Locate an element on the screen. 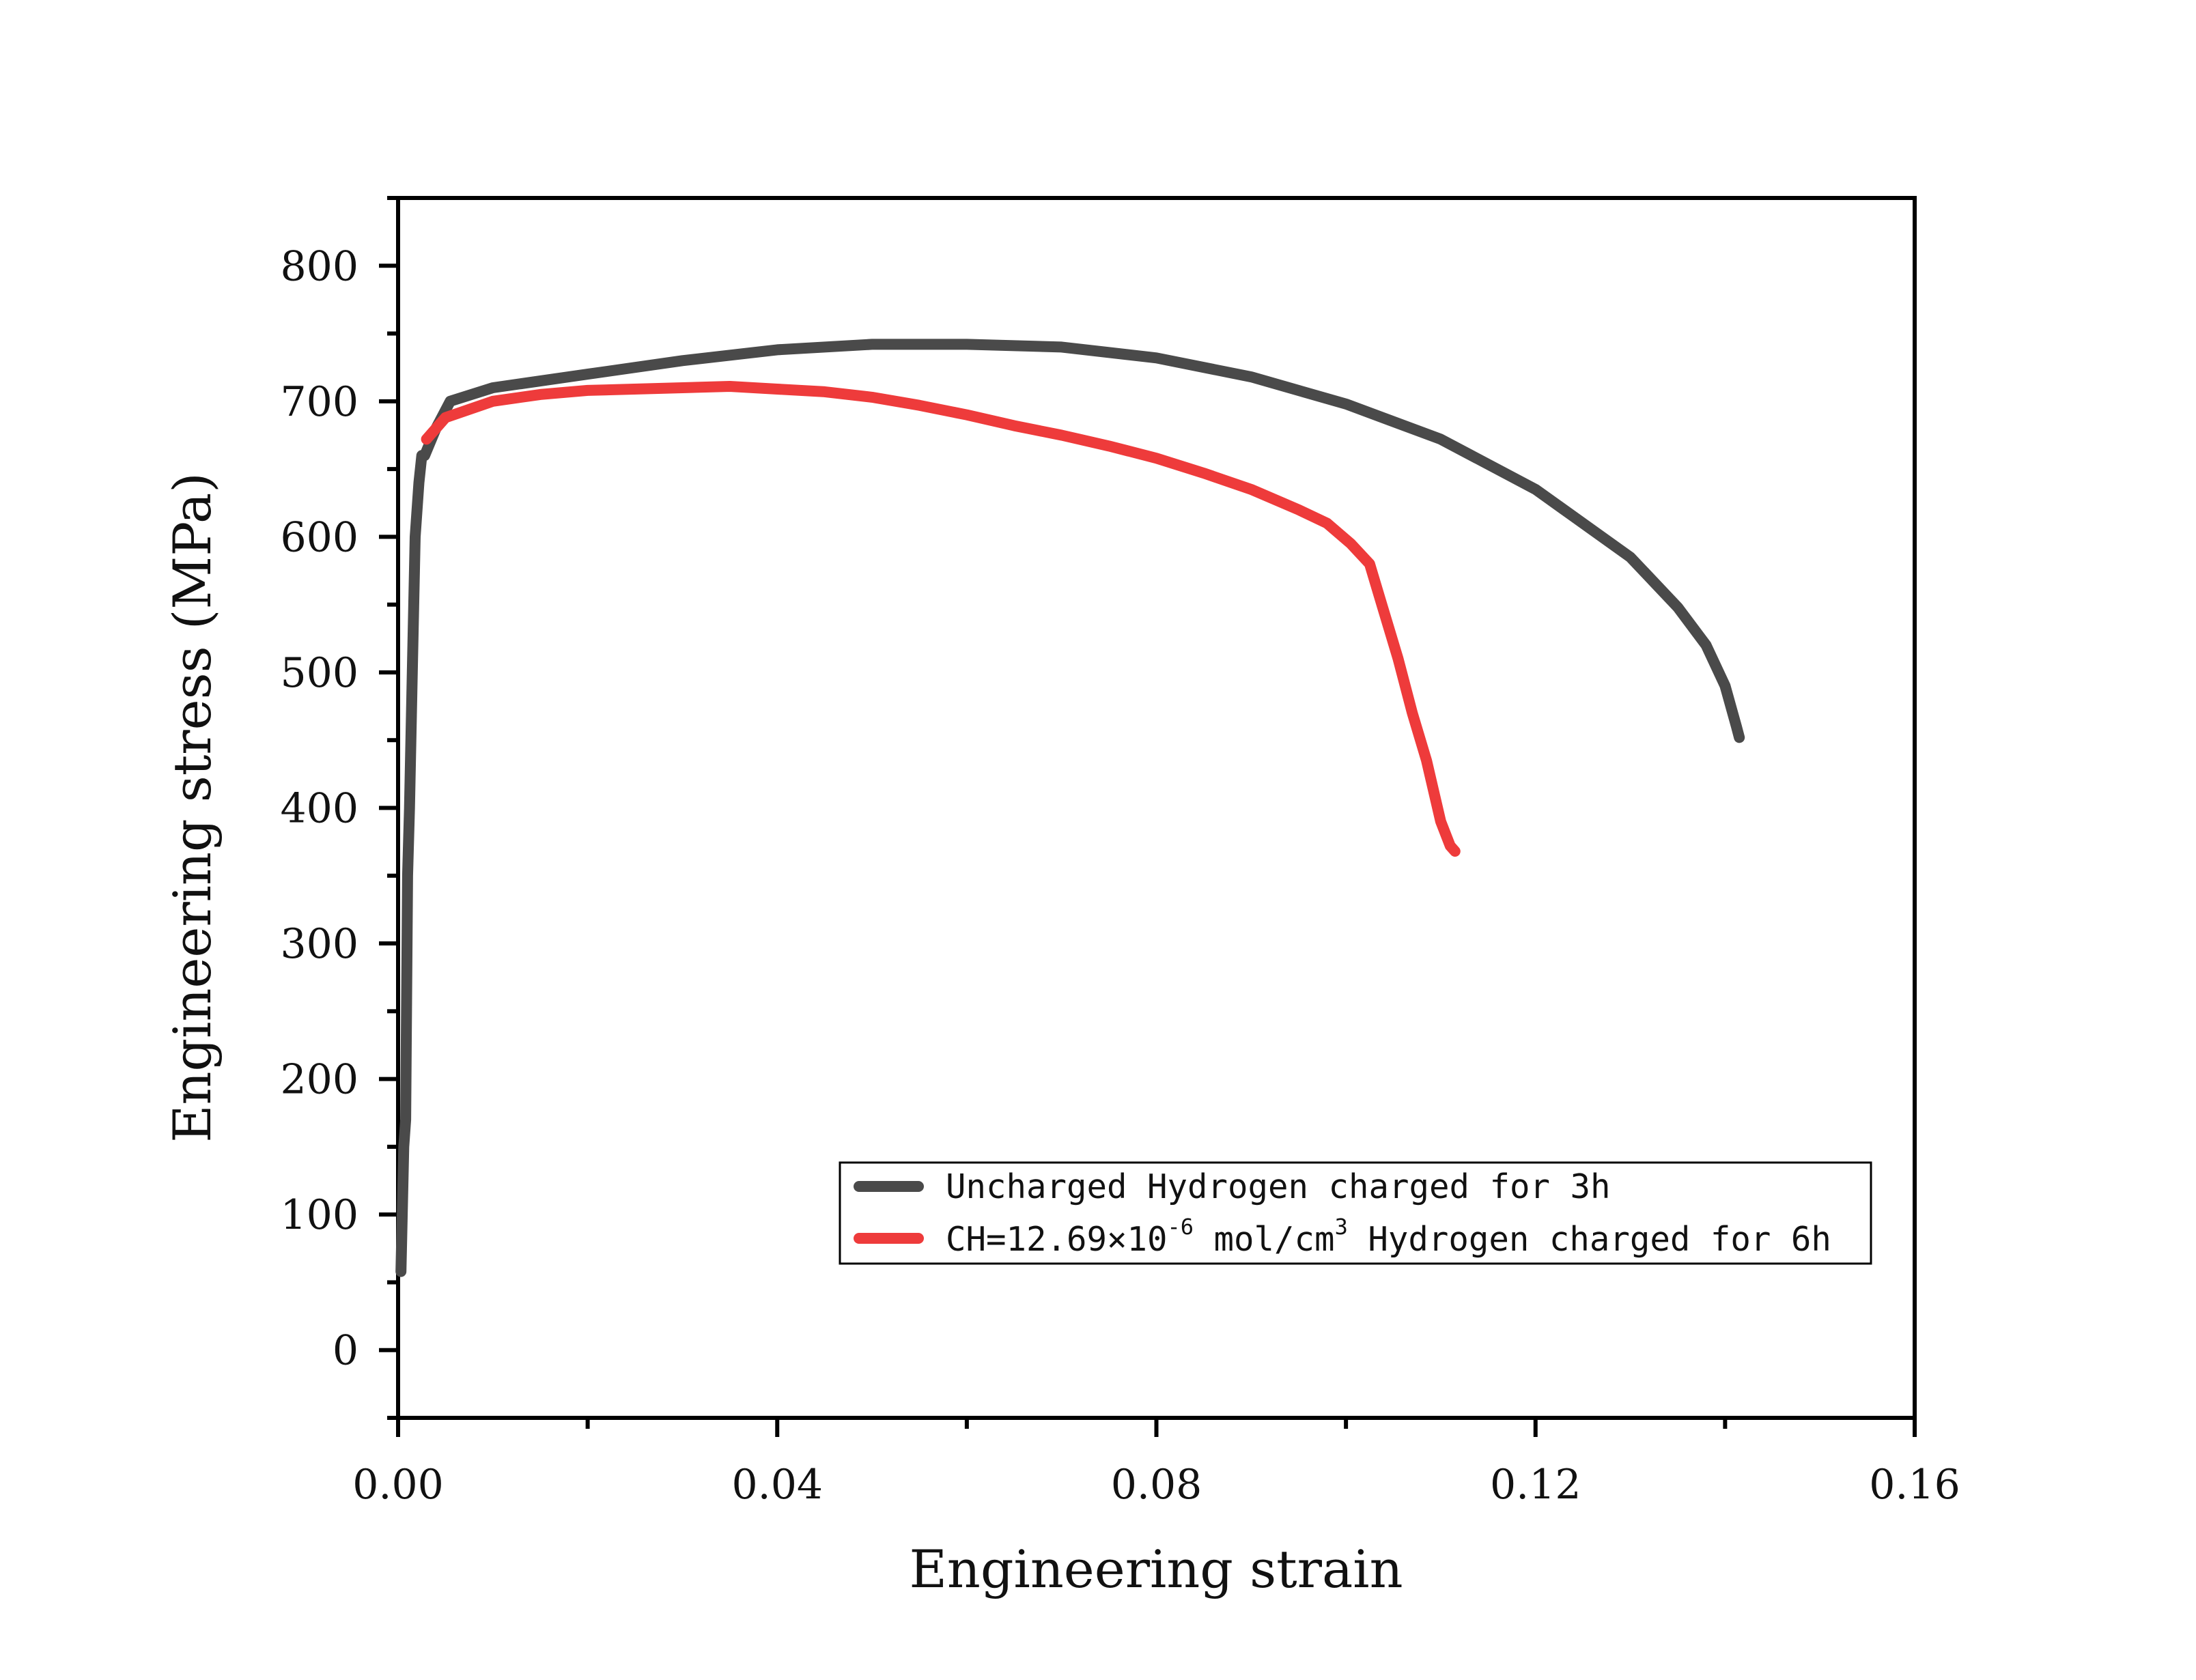 This screenshot has height=1680, width=2196. y-tick-label: 600 is located at coordinates (319, 537).